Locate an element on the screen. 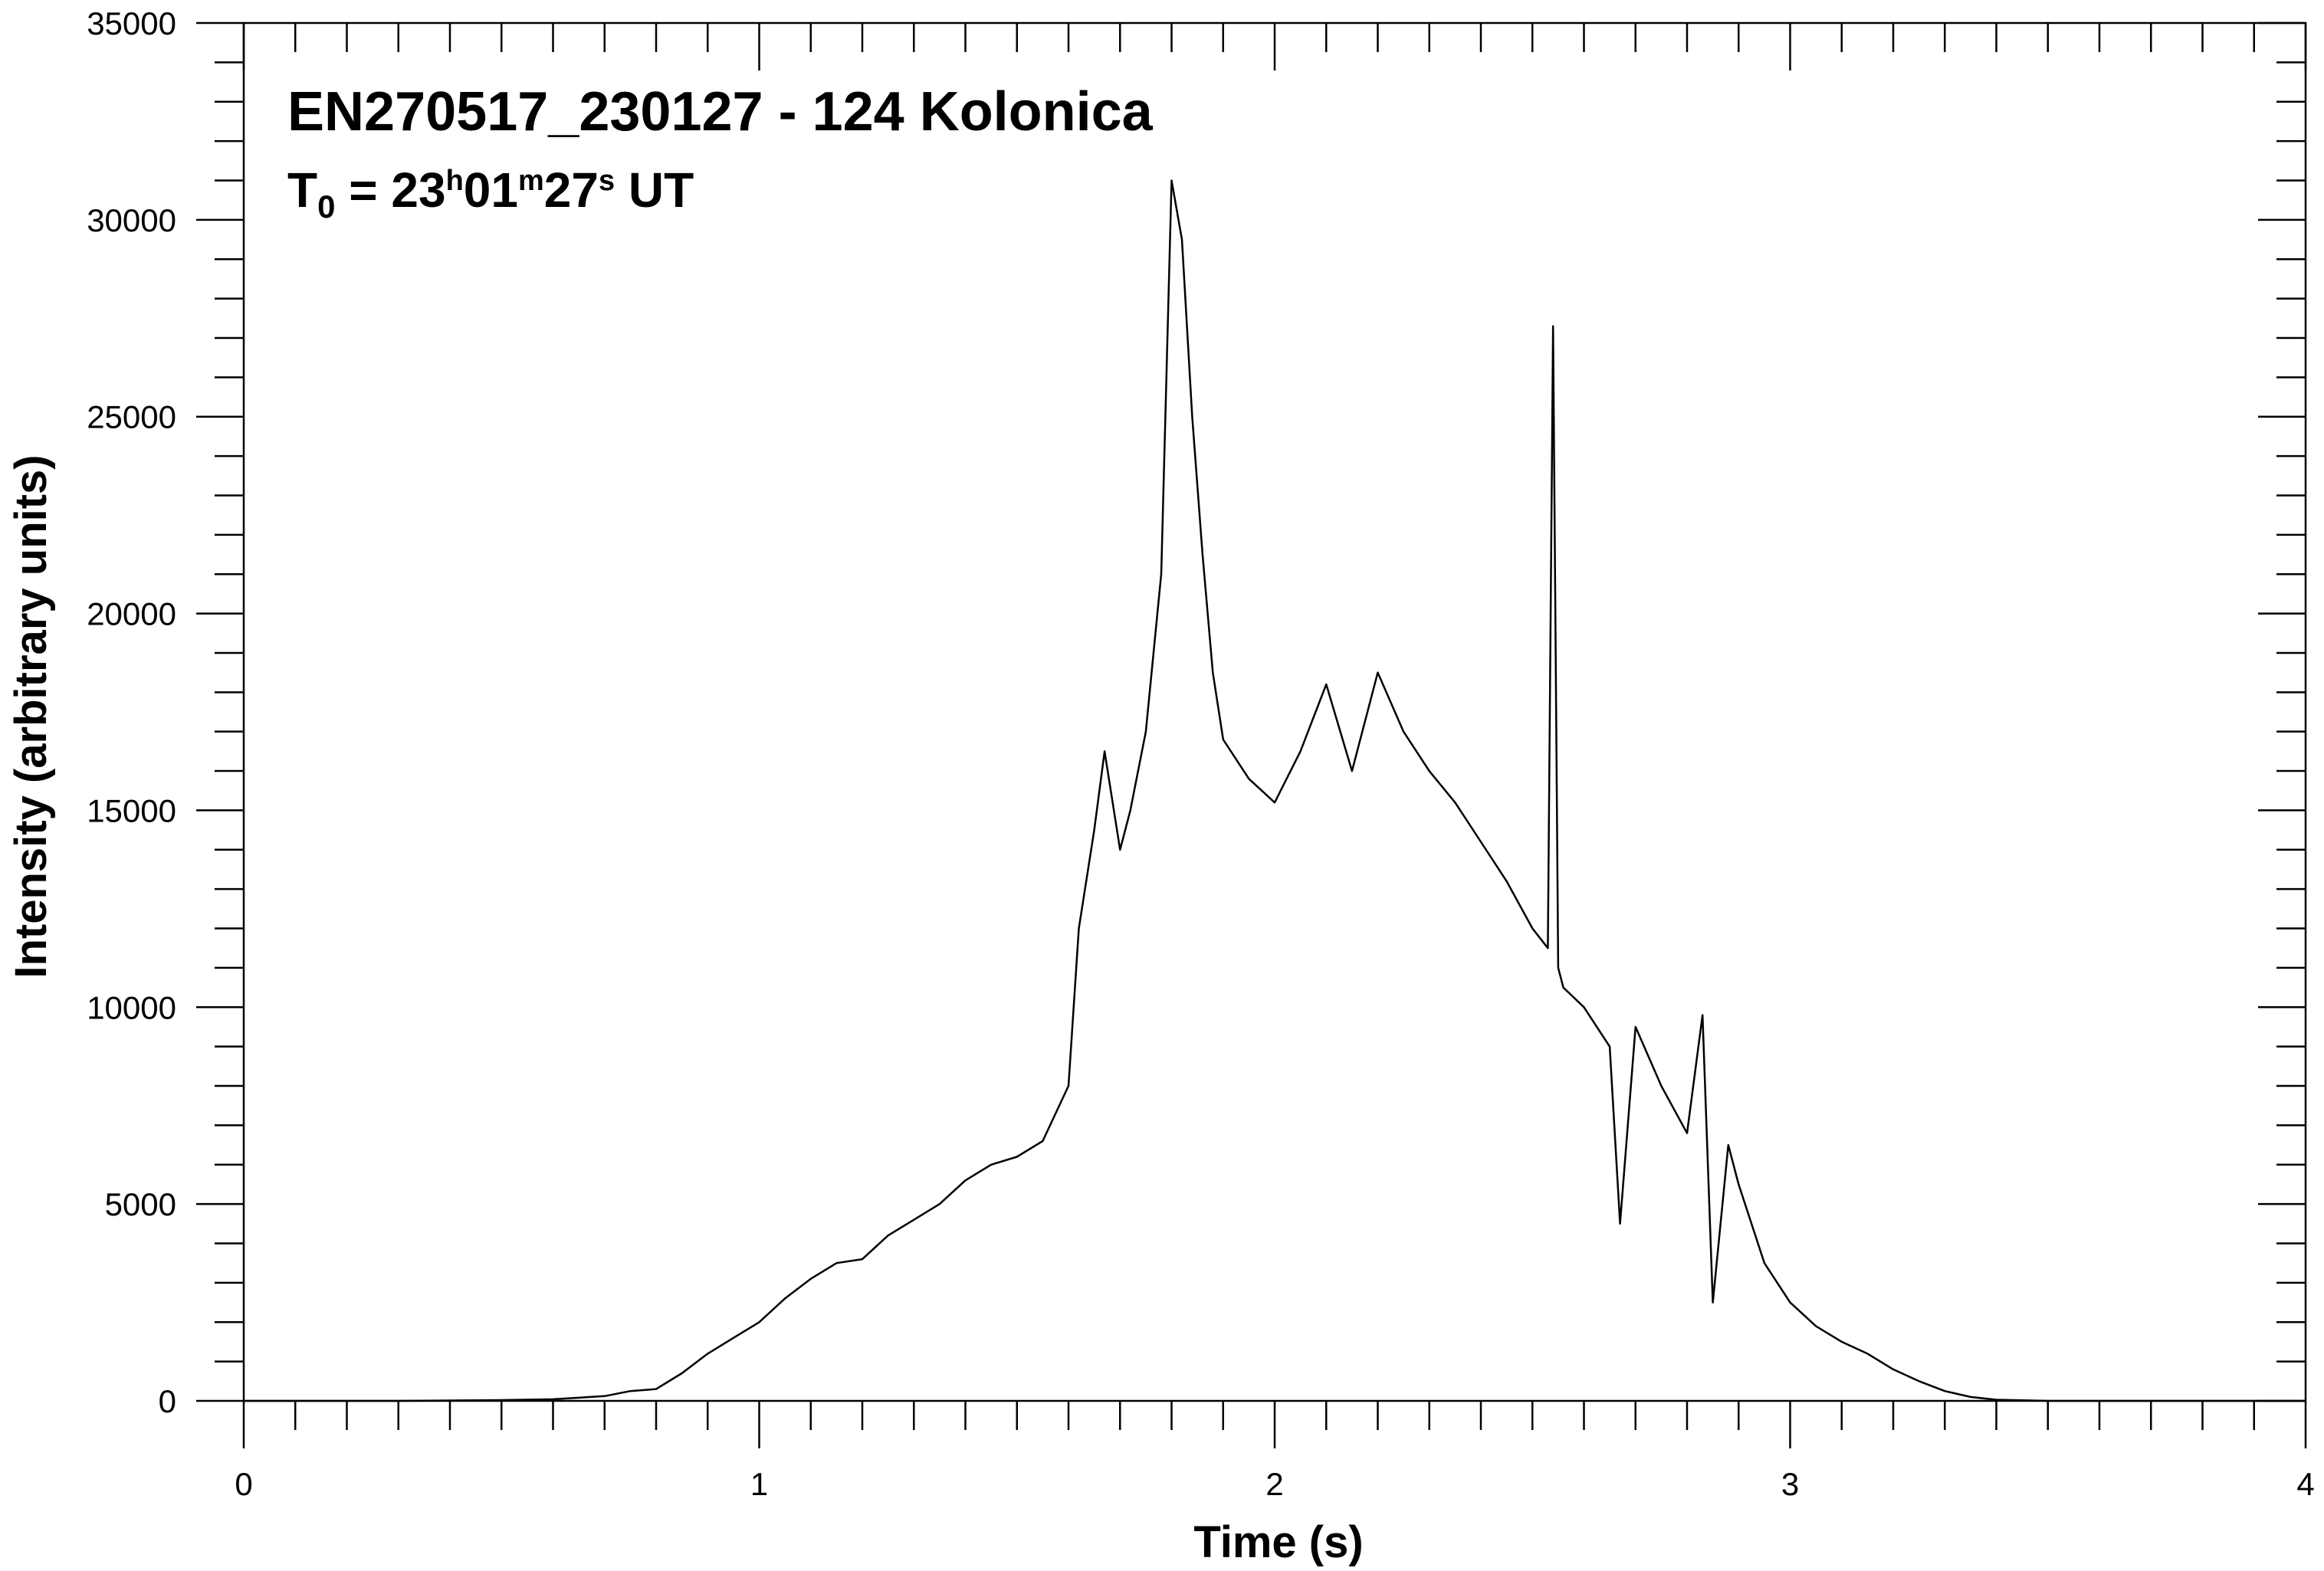 This screenshot has width=2324, height=1571. subtitle-t: T is located at coordinates (302, 190).